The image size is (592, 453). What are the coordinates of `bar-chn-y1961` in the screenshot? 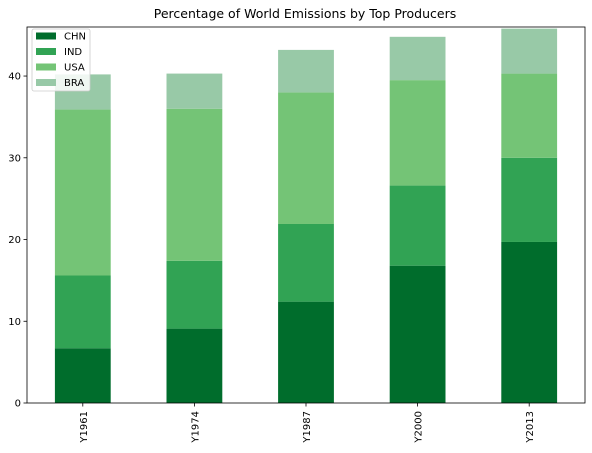 It's located at (82, 375).